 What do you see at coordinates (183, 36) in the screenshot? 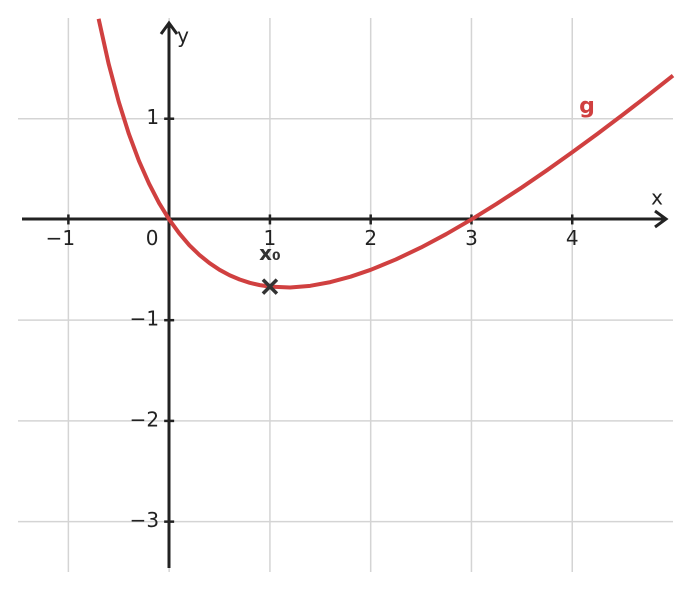
I see `y-axis-label: y` at bounding box center [183, 36].